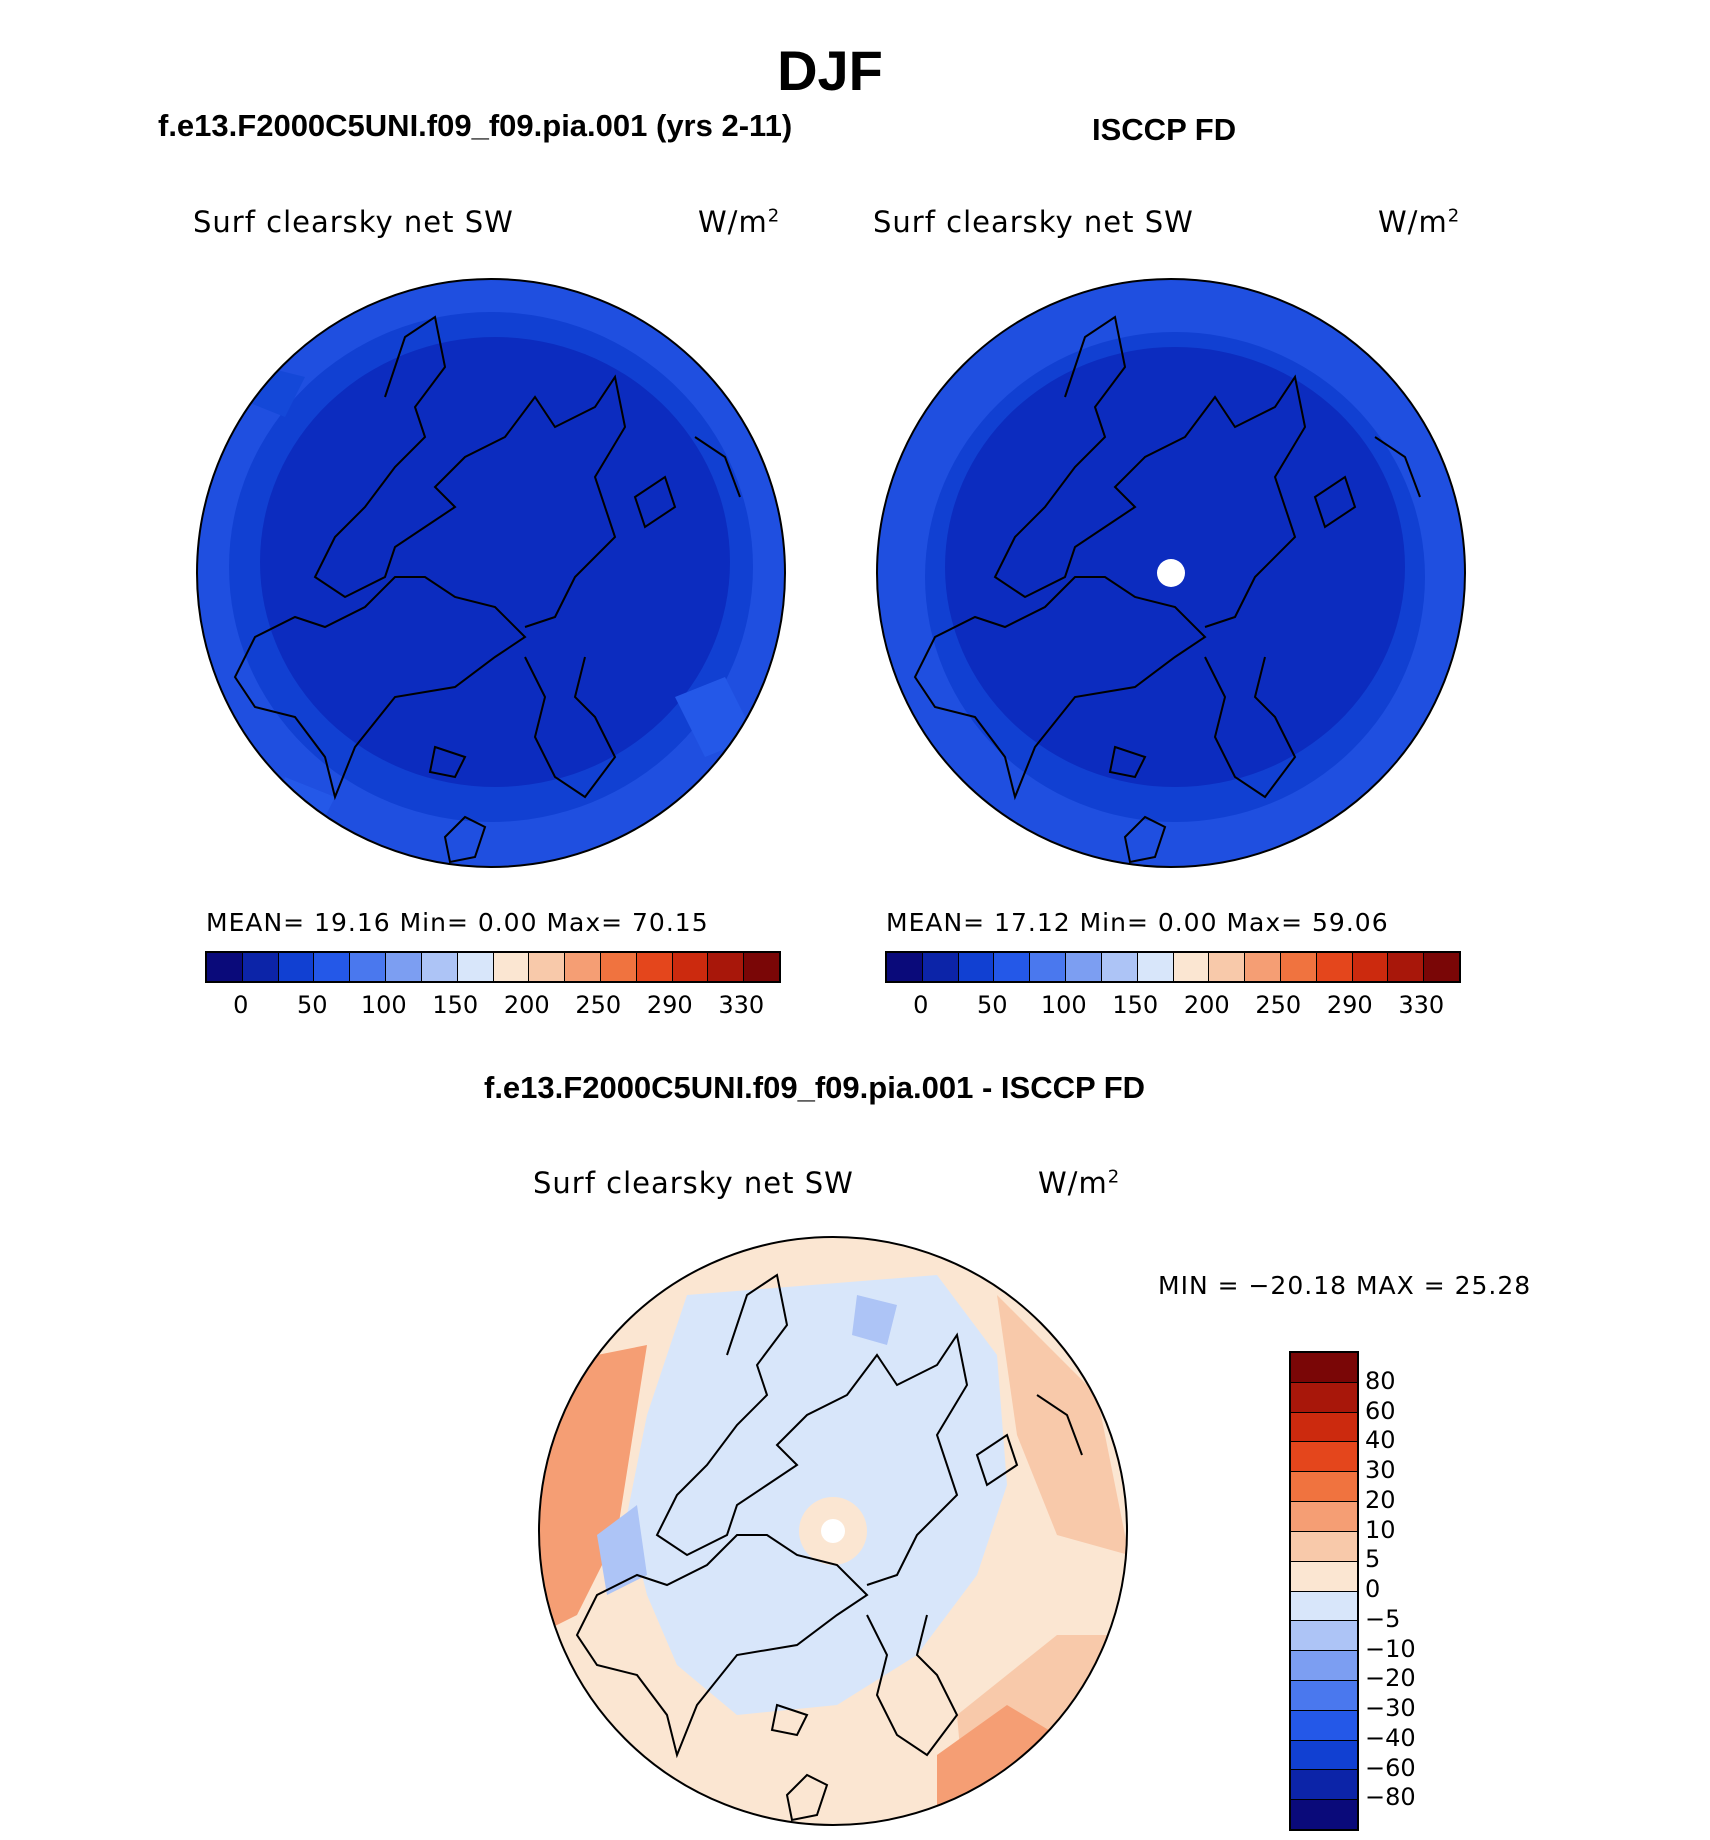 The height and width of the screenshot is (1840, 1710). What do you see at coordinates (1380, 1499) in the screenshot?
I see `colorbar-tick-label: 20` at bounding box center [1380, 1499].